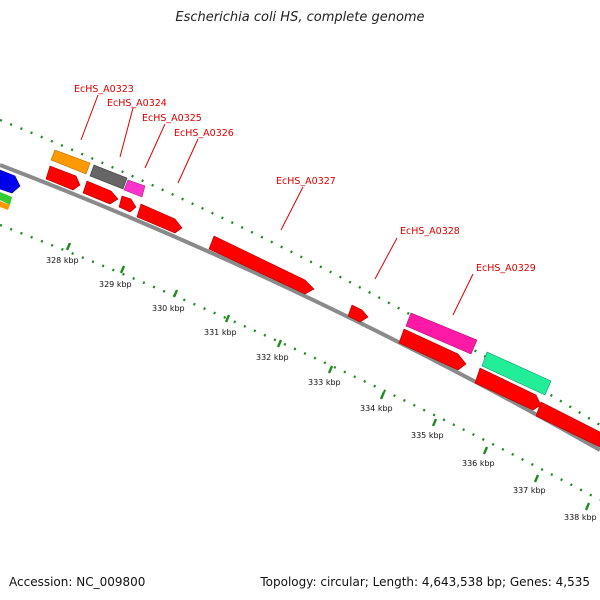  What do you see at coordinates (5, 205) in the screenshot?
I see `orange-edge-feature` at bounding box center [5, 205].